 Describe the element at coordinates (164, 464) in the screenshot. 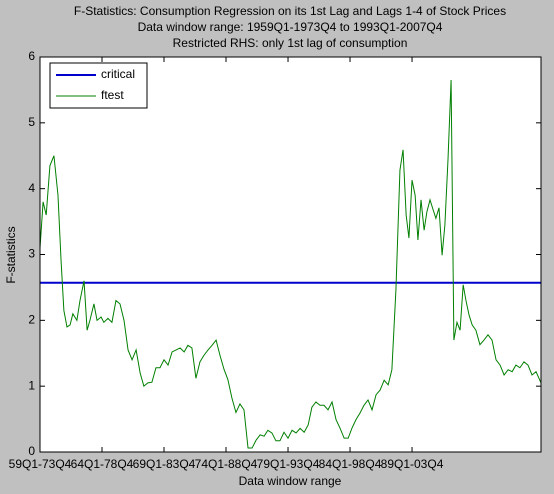

I see `x-tick-label: 69Q1-83Q4` at that location.